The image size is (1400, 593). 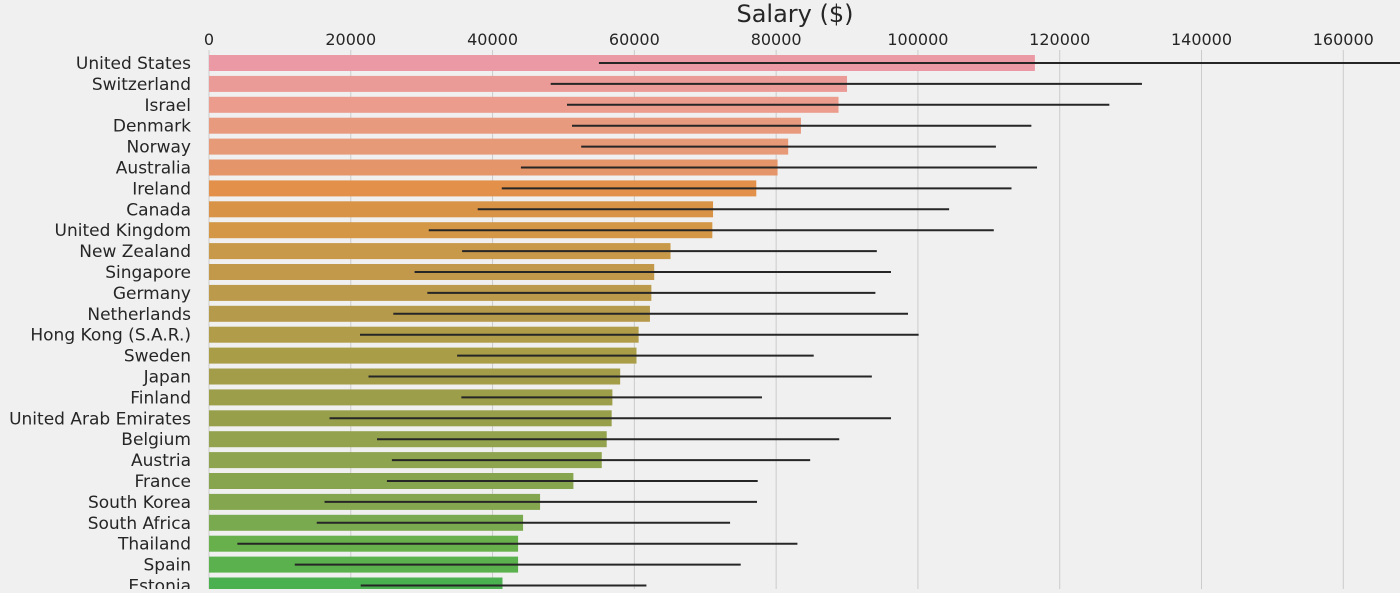 I want to click on category-label-0: United States, so click(x=133, y=64).